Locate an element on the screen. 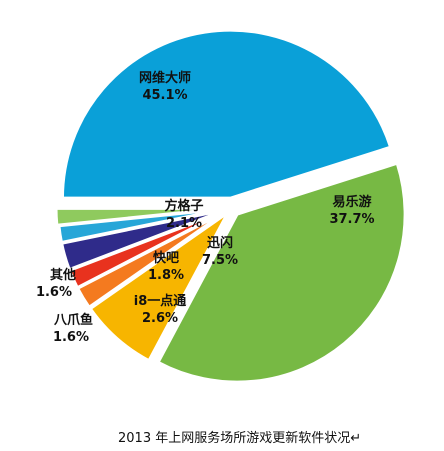 This screenshot has width=444, height=451. slice-label-name-4: 方格子 is located at coordinates (183, 206).